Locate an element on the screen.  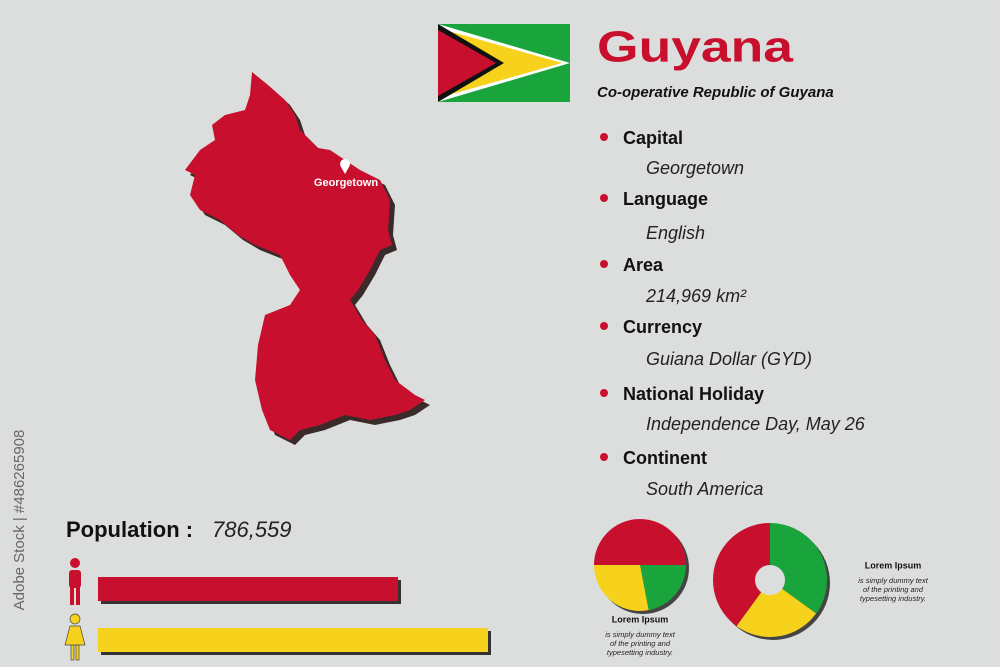
fact-label: Capital is located at coordinates (653, 138).